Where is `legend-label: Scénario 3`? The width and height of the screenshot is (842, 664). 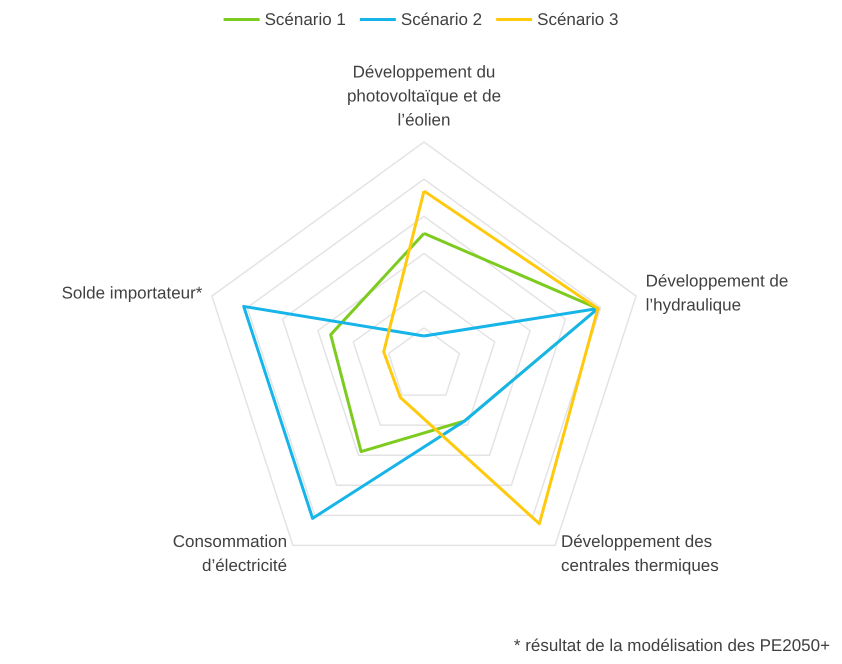 legend-label: Scénario 3 is located at coordinates (577, 19).